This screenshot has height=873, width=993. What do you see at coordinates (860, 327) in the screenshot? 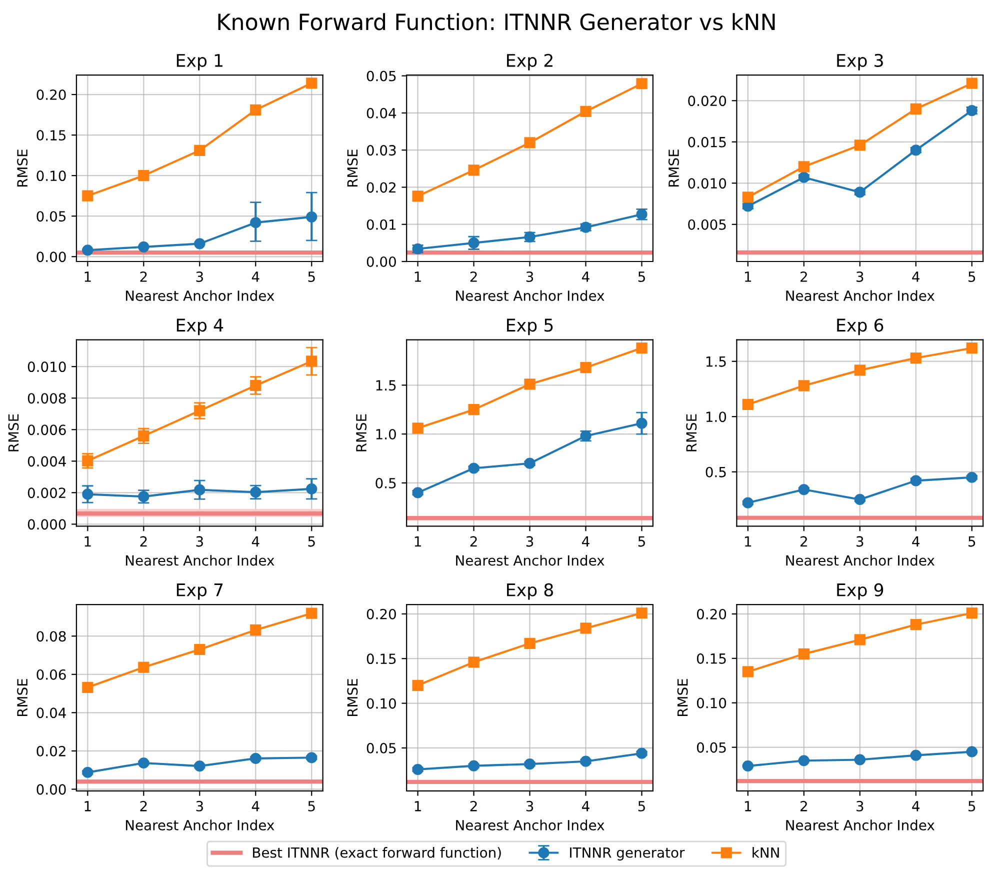
I see `chart-title: Exp 6` at bounding box center [860, 327].